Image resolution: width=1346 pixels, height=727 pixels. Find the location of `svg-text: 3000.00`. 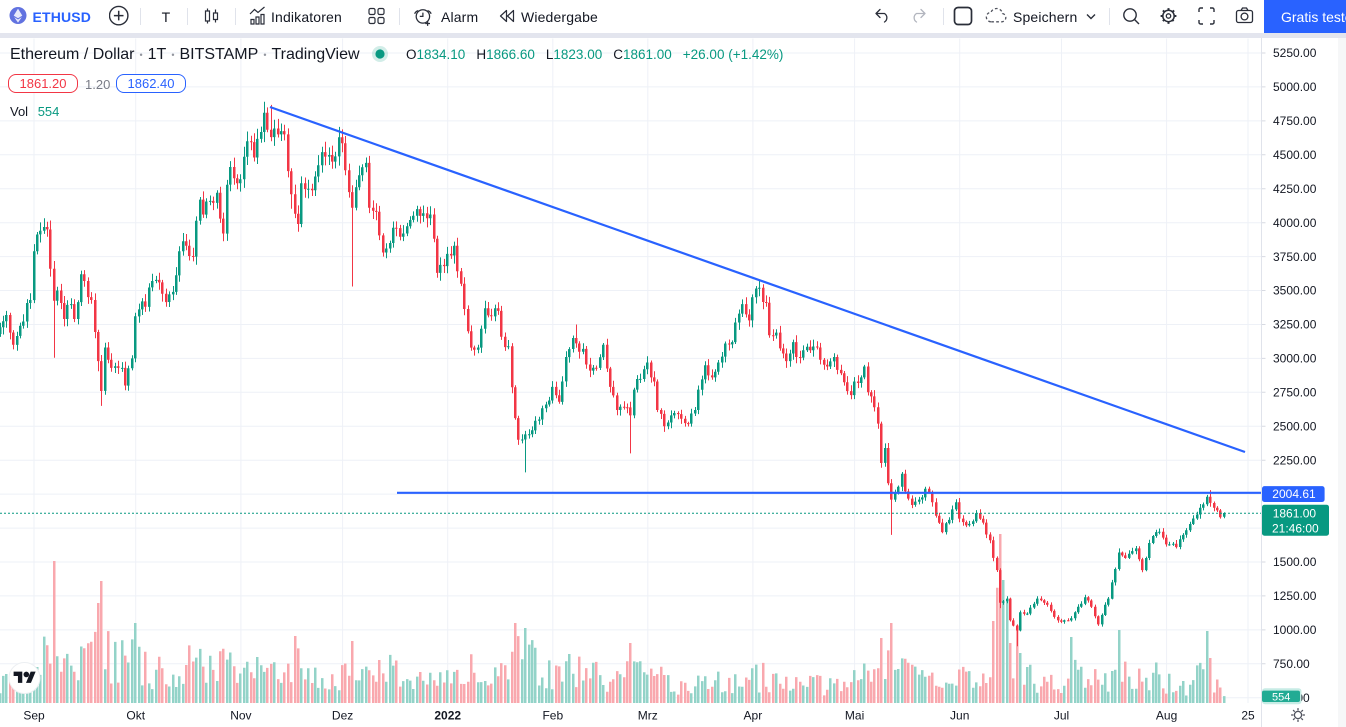

svg-text: 3000.00 is located at coordinates (1295, 359).